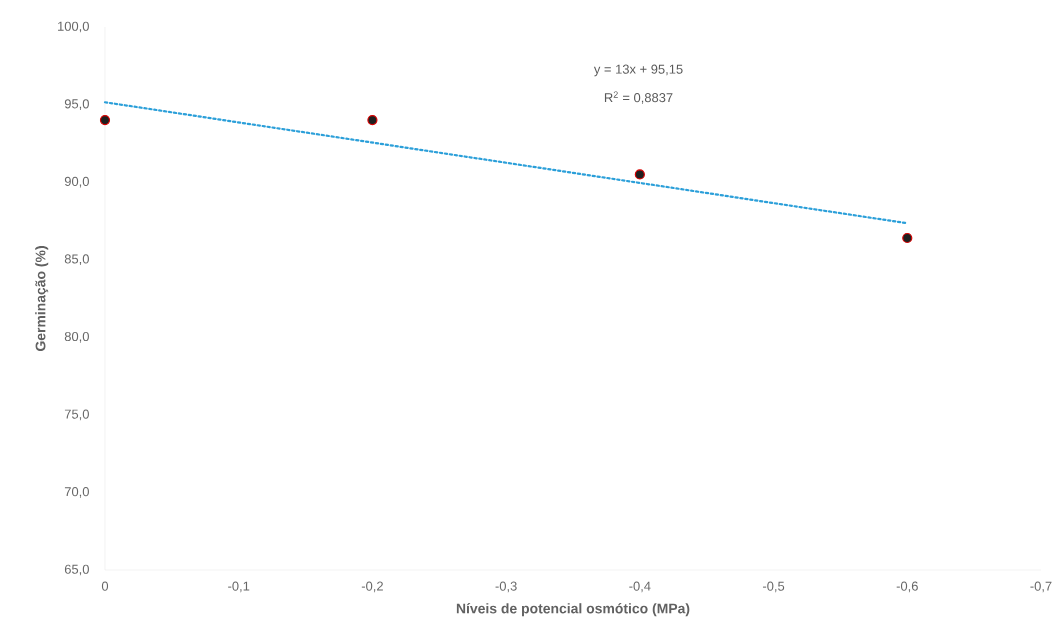 Image resolution: width=1061 pixels, height=643 pixels. What do you see at coordinates (105, 586) in the screenshot?
I see `x-tick-label: 0` at bounding box center [105, 586].